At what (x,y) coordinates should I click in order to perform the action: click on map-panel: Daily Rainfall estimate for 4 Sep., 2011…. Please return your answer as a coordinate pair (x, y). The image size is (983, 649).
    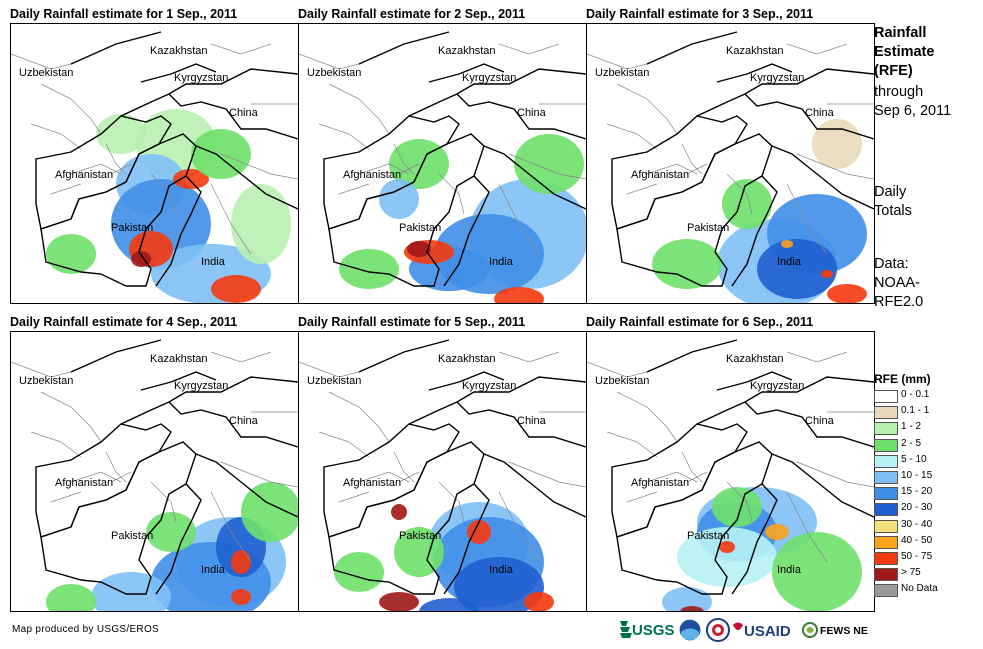
    Looking at the image, I should click on (155, 470).